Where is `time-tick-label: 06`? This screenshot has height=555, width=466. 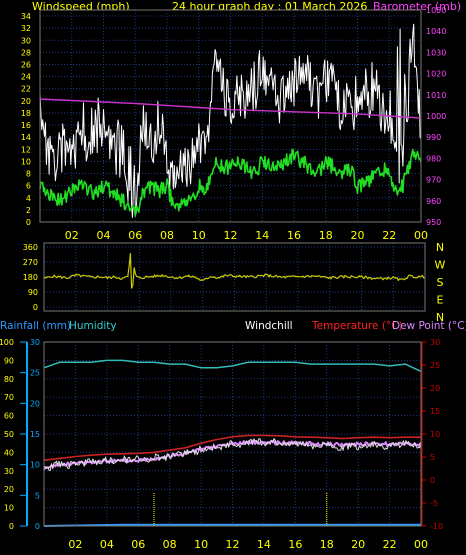 time-tick-label: 06 is located at coordinates (135, 235).